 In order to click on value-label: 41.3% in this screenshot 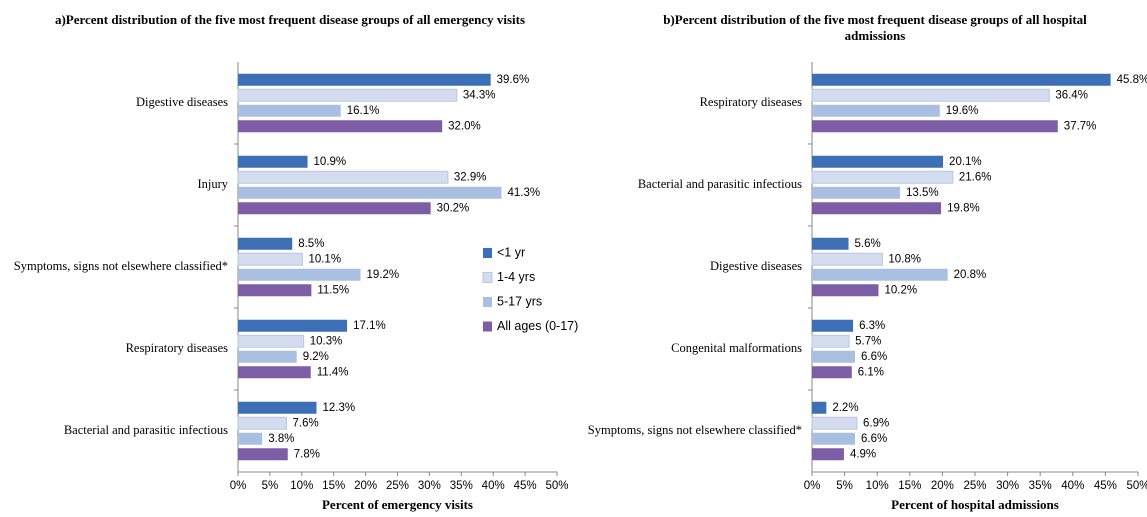, I will do `click(523, 193)`.